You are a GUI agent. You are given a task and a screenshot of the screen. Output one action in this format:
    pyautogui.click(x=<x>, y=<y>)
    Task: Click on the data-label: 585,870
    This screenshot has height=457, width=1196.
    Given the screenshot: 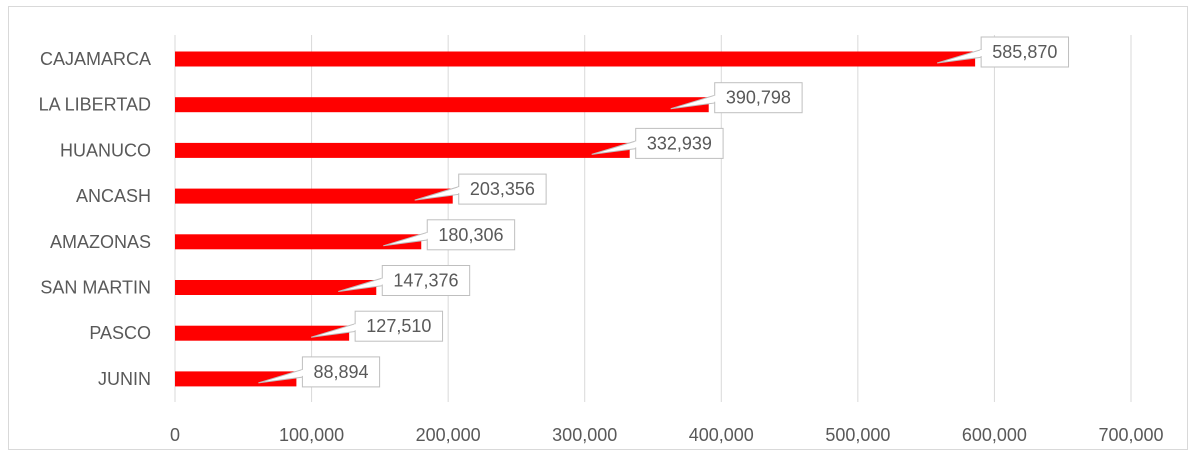 What is the action you would take?
    pyautogui.click(x=1003, y=52)
    